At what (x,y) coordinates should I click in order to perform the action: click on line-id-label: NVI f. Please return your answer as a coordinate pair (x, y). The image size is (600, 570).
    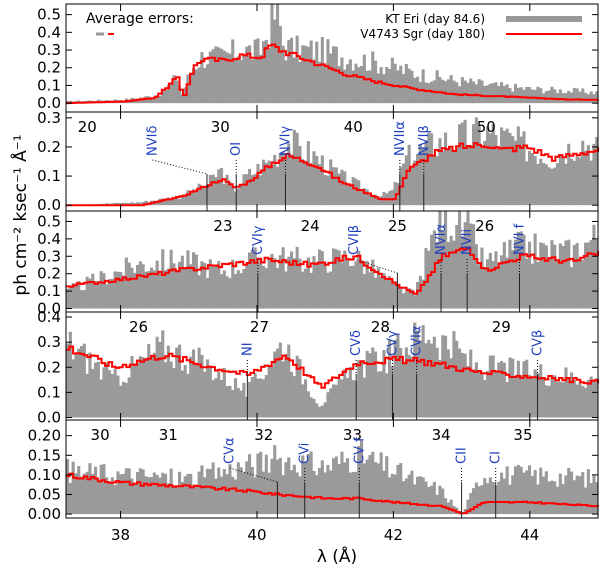
    Looking at the image, I should click on (520, 239).